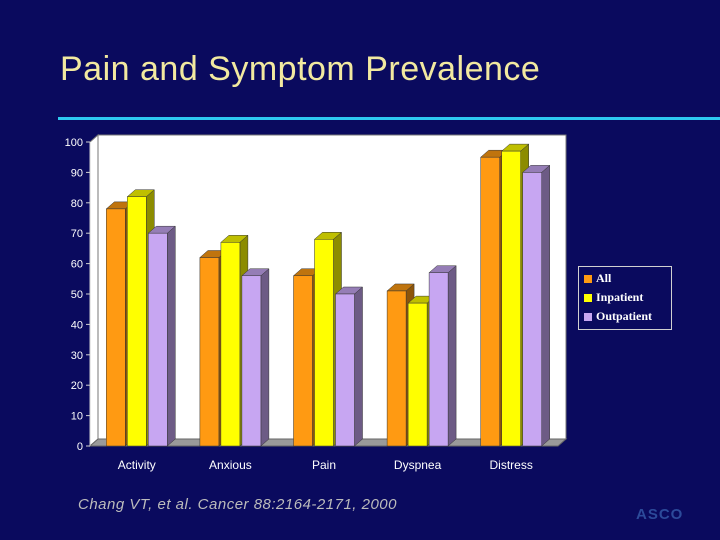 The image size is (720, 540). I want to click on y-tick-label: 100, so click(74, 143).